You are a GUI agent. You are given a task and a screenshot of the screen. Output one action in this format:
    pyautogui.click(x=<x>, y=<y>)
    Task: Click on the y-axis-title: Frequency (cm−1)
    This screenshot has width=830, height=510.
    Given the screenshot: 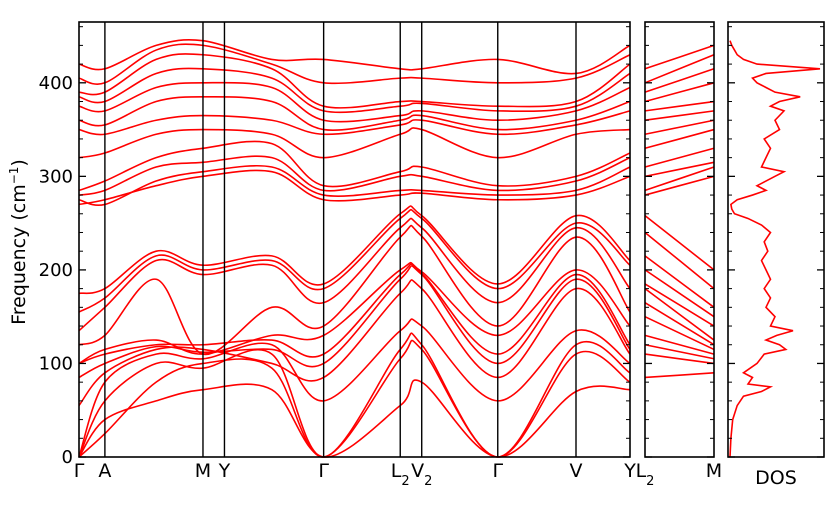 What is the action you would take?
    pyautogui.click(x=18, y=242)
    